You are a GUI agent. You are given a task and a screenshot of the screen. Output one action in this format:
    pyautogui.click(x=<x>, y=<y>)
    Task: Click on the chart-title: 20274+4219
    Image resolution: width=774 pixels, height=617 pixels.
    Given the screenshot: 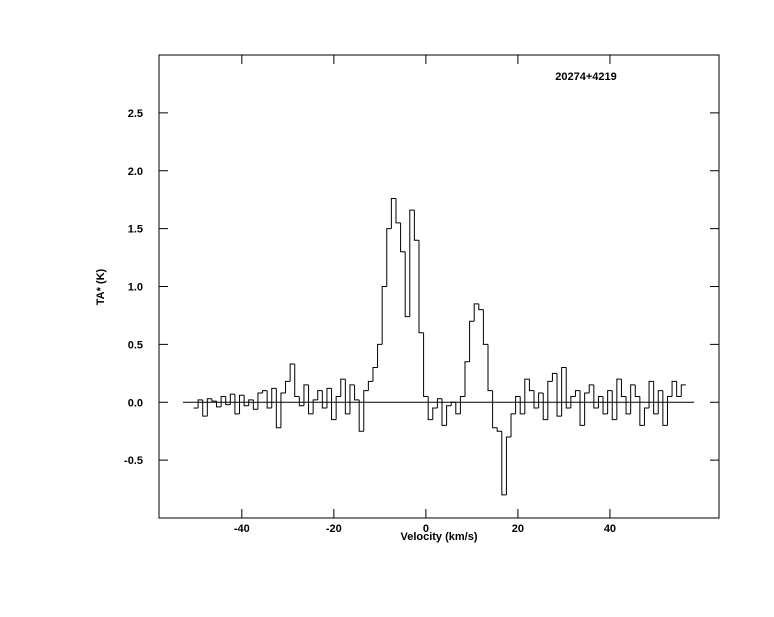 What is the action you would take?
    pyautogui.click(x=585, y=77)
    